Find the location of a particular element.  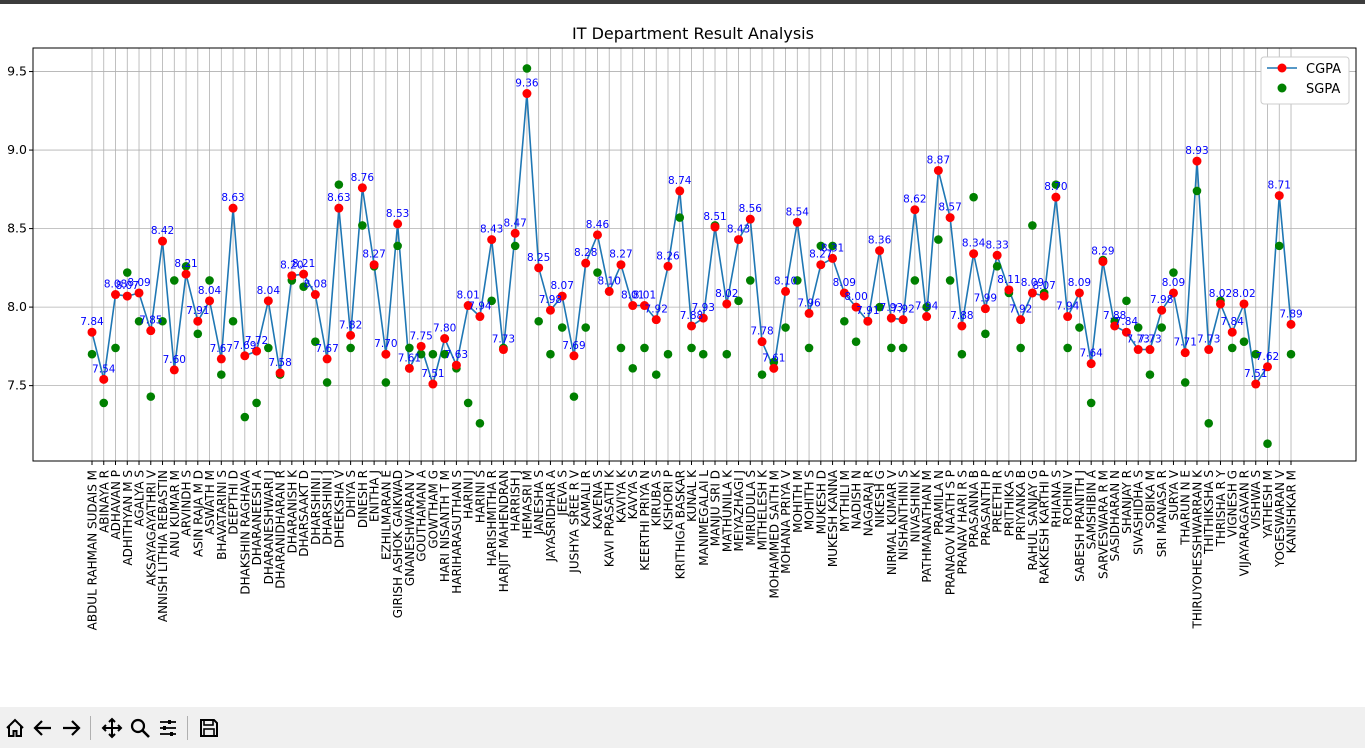

x-tick-label: SURYA V is located at coordinates (1174, 494).